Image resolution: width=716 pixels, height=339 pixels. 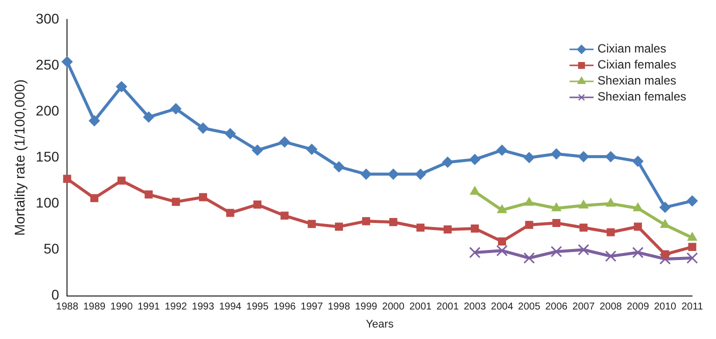 I want to click on x-tick-label: 1999, so click(x=366, y=307).